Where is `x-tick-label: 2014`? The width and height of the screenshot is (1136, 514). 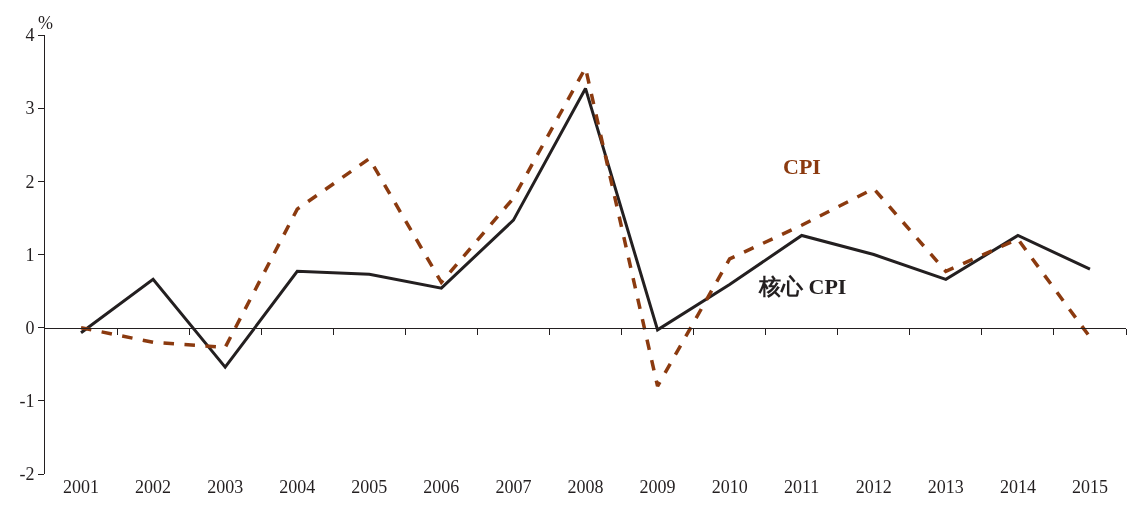
x-tick-label: 2014 is located at coordinates (1017, 487).